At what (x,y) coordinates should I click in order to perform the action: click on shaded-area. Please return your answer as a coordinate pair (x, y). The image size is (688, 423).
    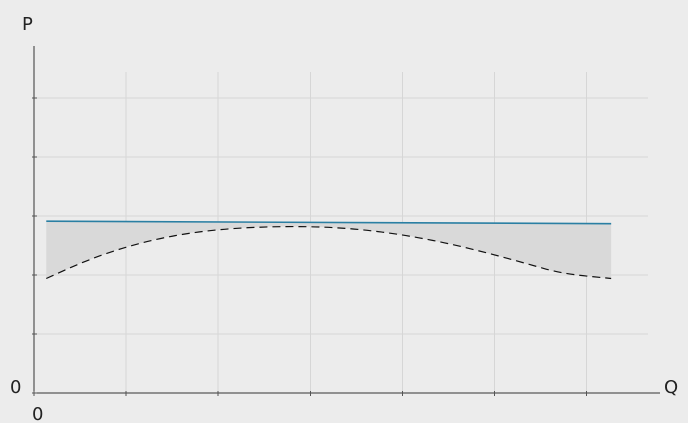
    Looking at the image, I should click on (329, 250).